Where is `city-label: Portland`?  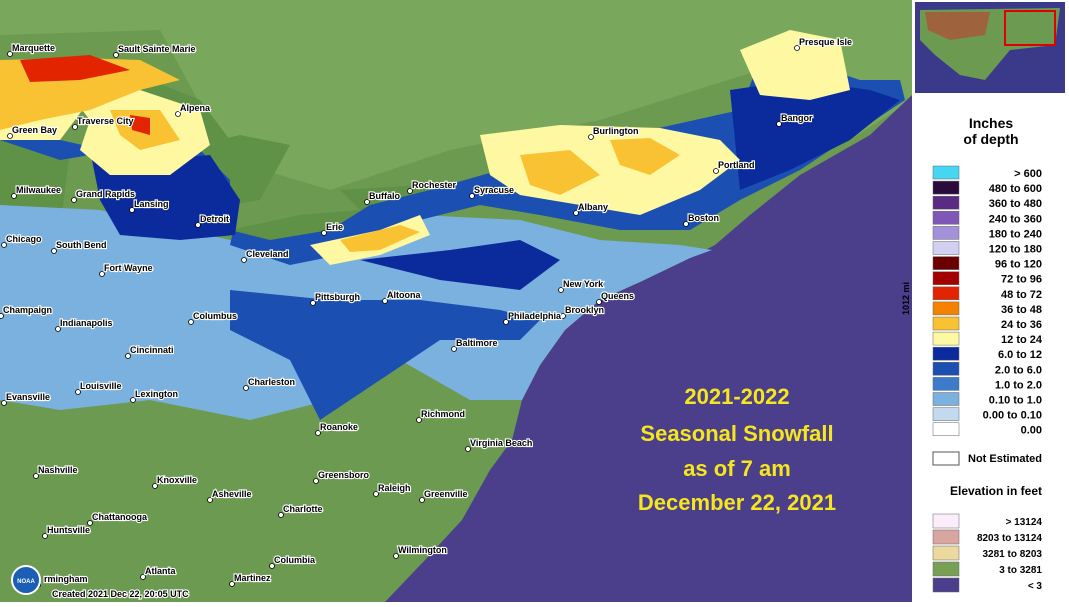 city-label: Portland is located at coordinates (736, 165).